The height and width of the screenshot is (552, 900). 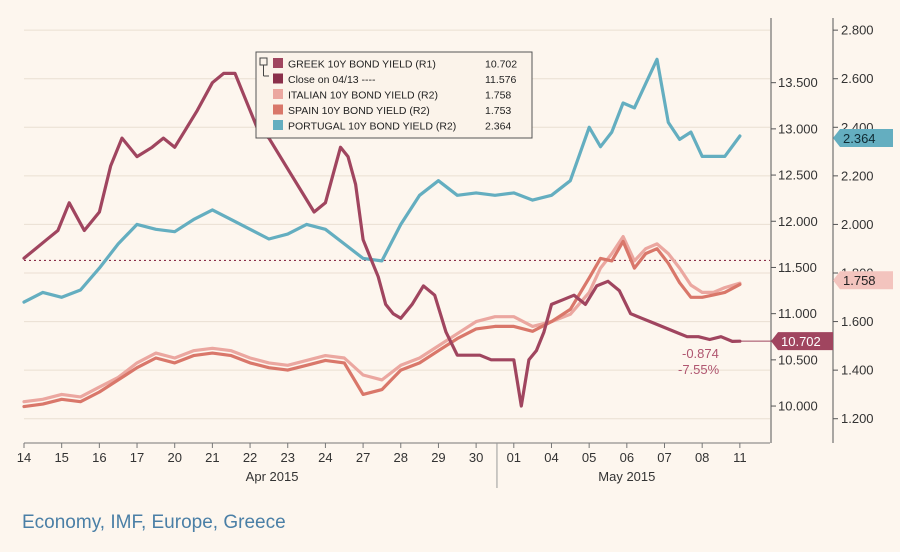 What do you see at coordinates (702, 457) in the screenshot?
I see `x-tick-label: 08` at bounding box center [702, 457].